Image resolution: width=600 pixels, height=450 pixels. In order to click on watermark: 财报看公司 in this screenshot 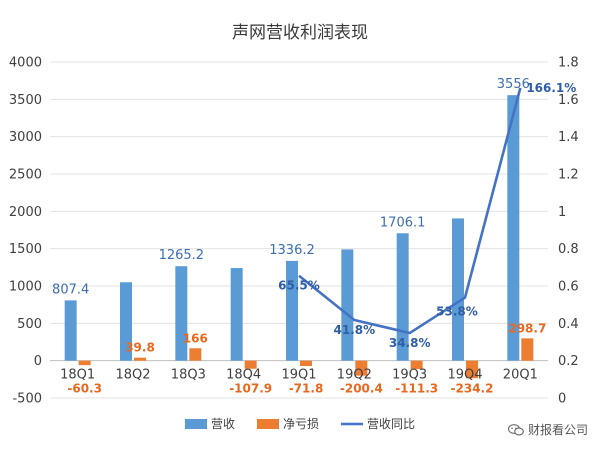, I will do `click(547, 429)`.